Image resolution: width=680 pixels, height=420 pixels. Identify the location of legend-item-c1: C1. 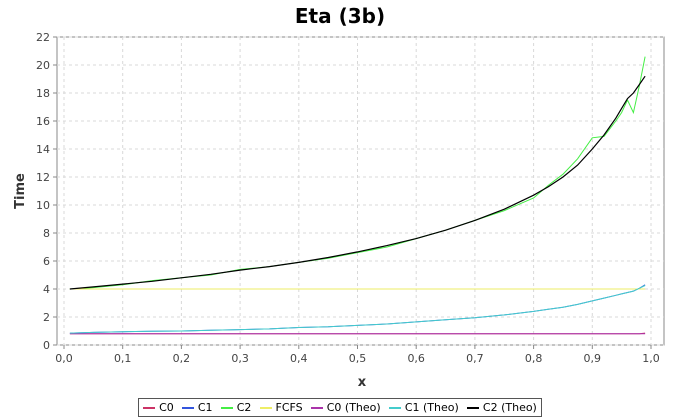
(197, 407).